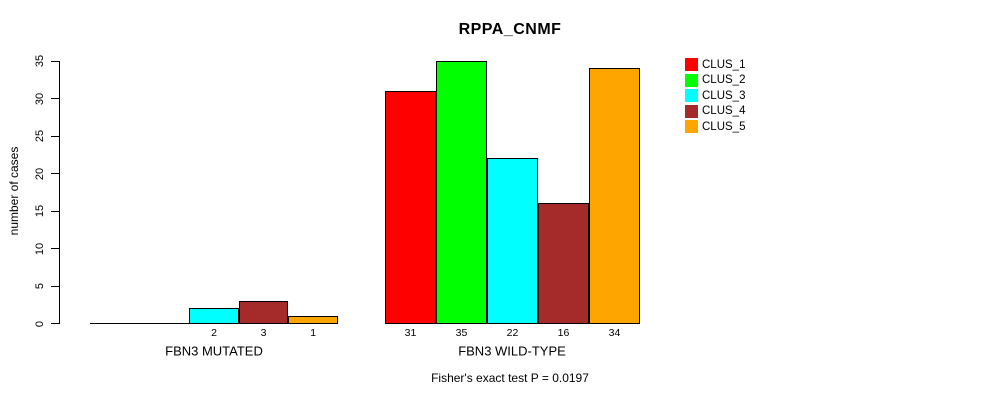 The image size is (990, 400). Describe the element at coordinates (461, 192) in the screenshot. I see `bar-clus_2-wild-type` at that location.